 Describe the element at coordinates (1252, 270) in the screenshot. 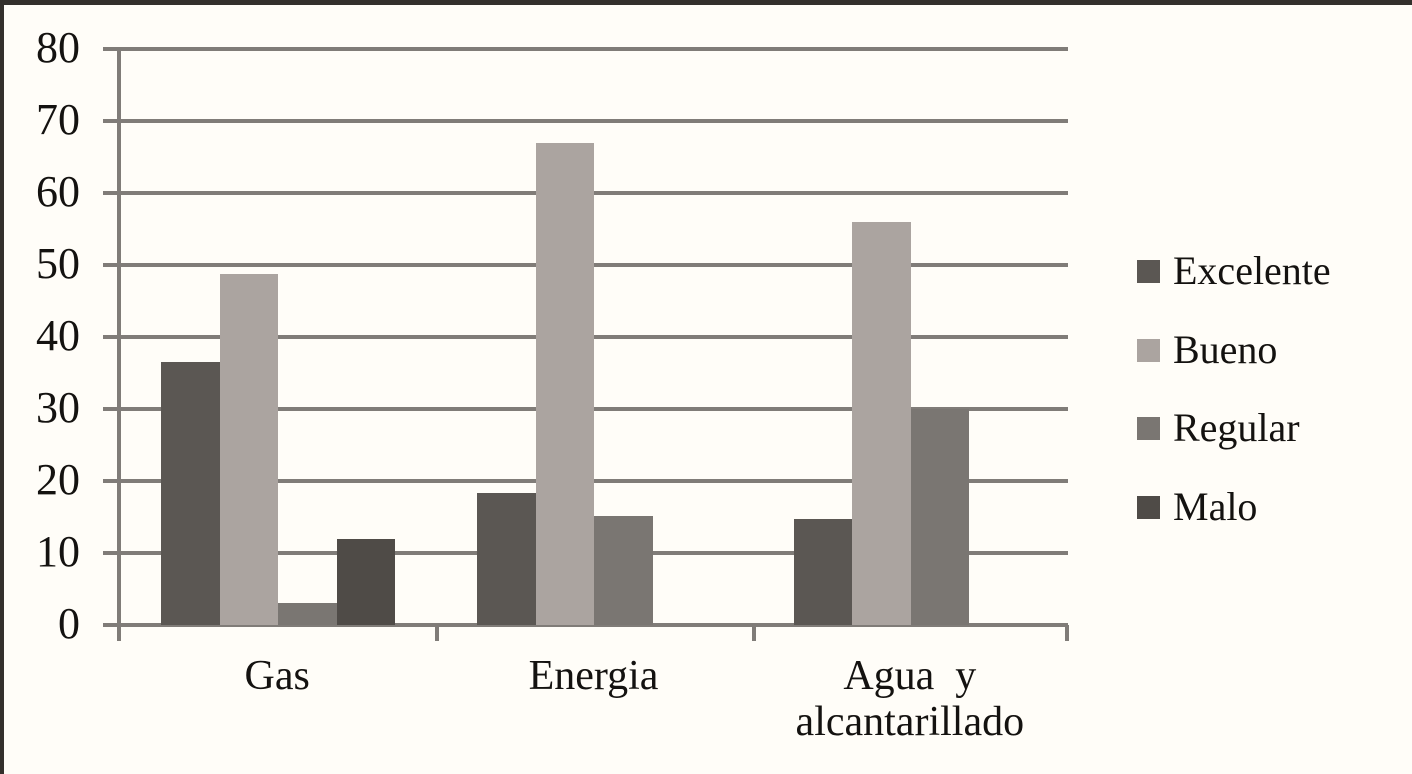

I see `legend-label: Excelente` at that location.